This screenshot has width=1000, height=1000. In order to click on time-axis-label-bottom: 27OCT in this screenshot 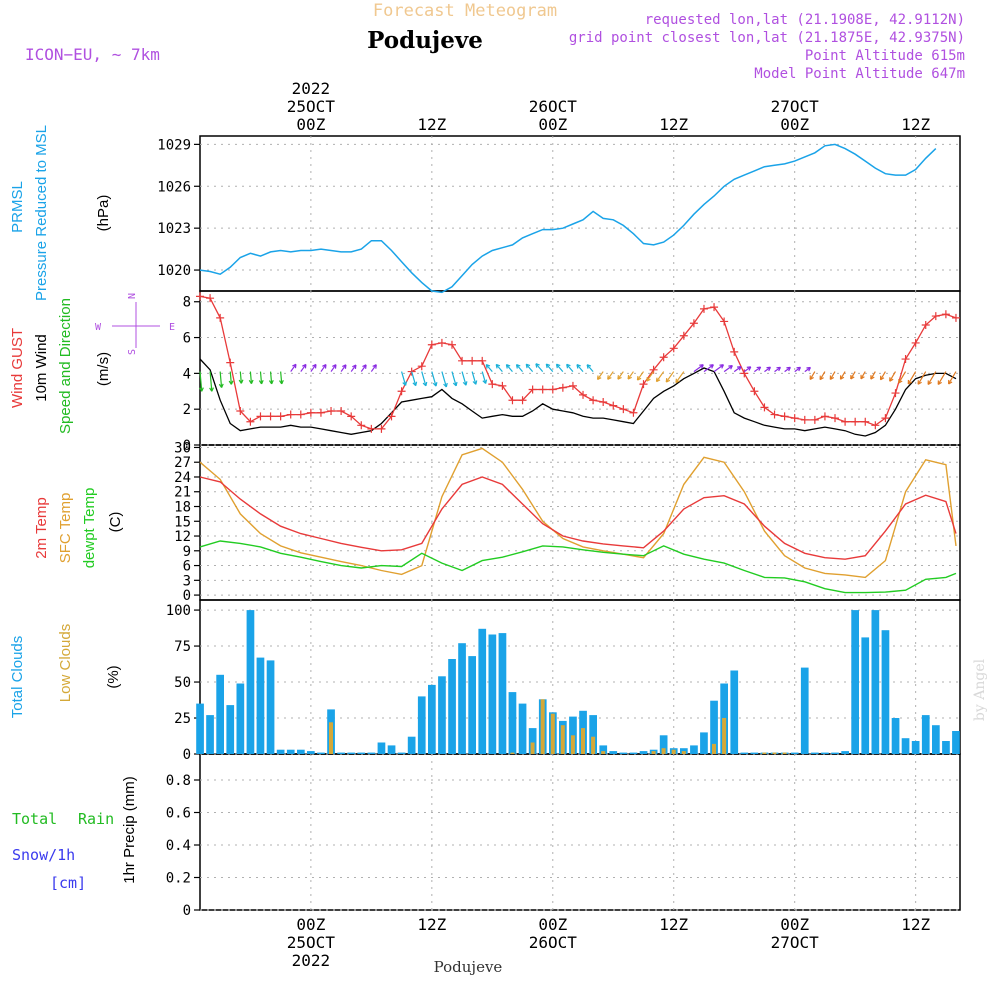, I will do `click(795, 942)`.